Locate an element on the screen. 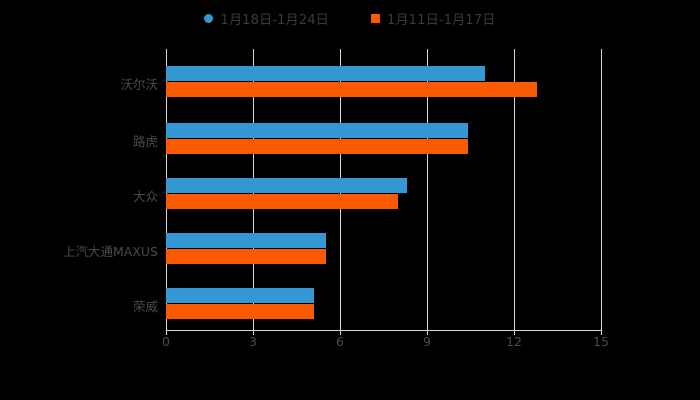 The width and height of the screenshot is (700, 400). legend-item-series-1: 1月11日-1月17日 is located at coordinates (433, 18).